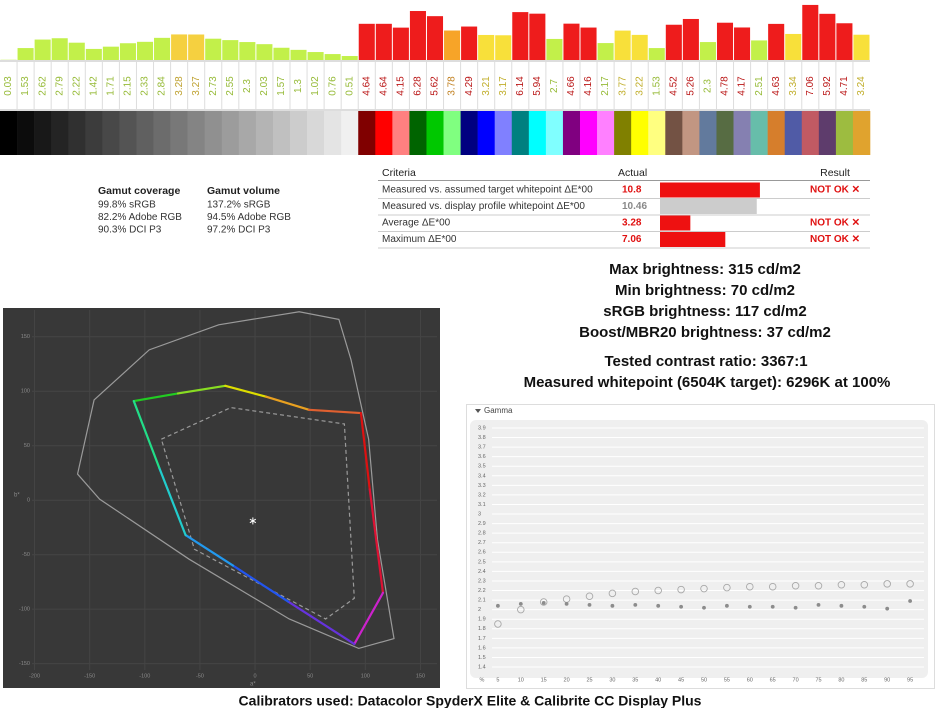  What do you see at coordinates (835, 190) in the screenshot?
I see `result: NOT OK ✕` at bounding box center [835, 190].